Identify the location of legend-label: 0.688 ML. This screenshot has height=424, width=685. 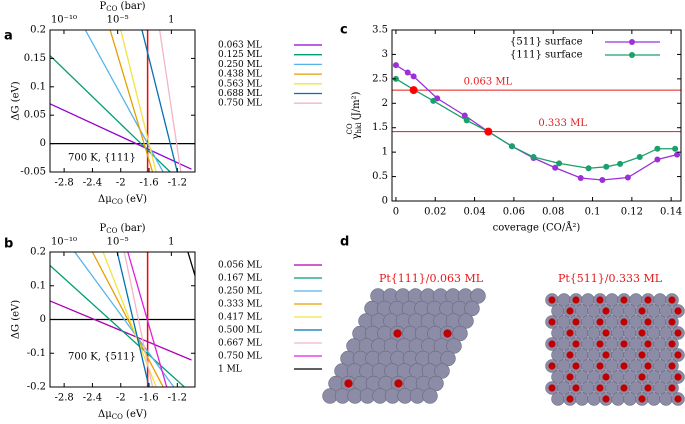
(240, 94).